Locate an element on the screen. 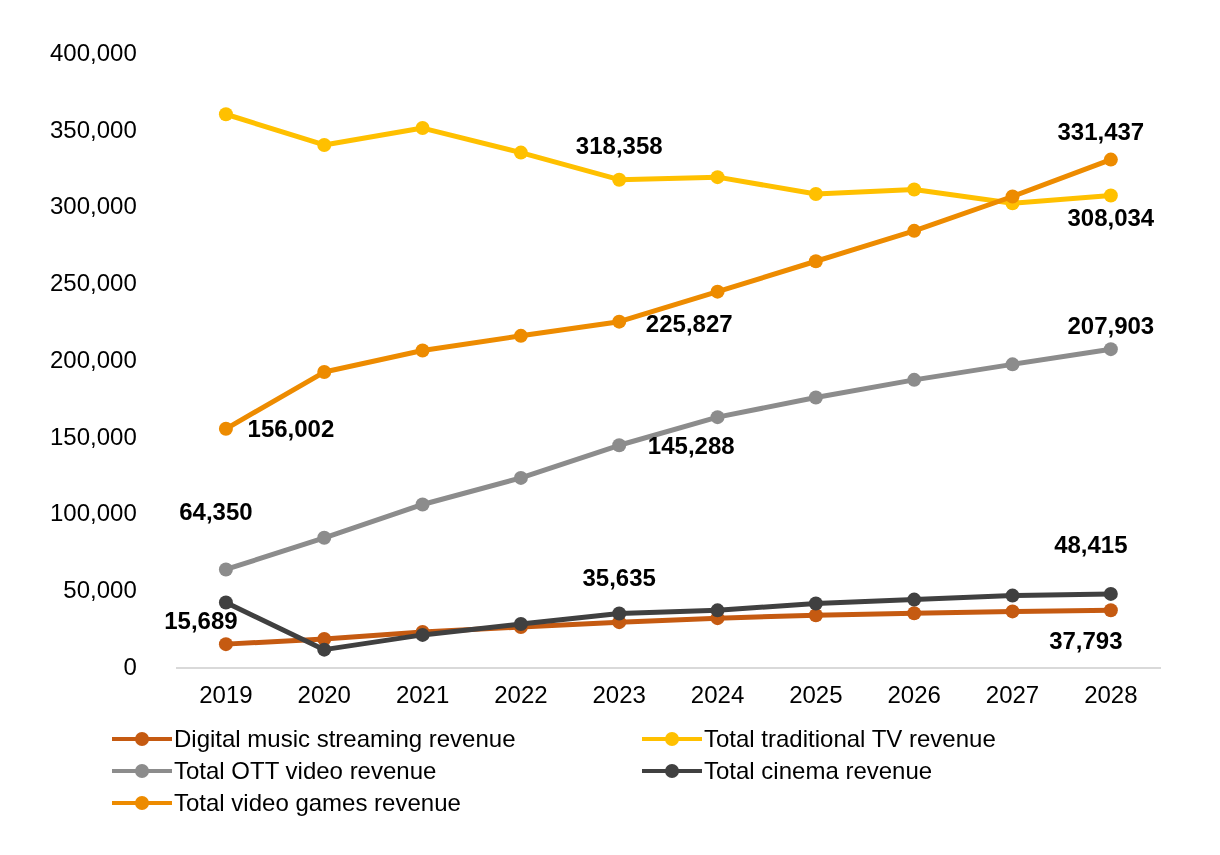 The image size is (1220, 855). x-tick-label: 2027 is located at coordinates (1012, 695).